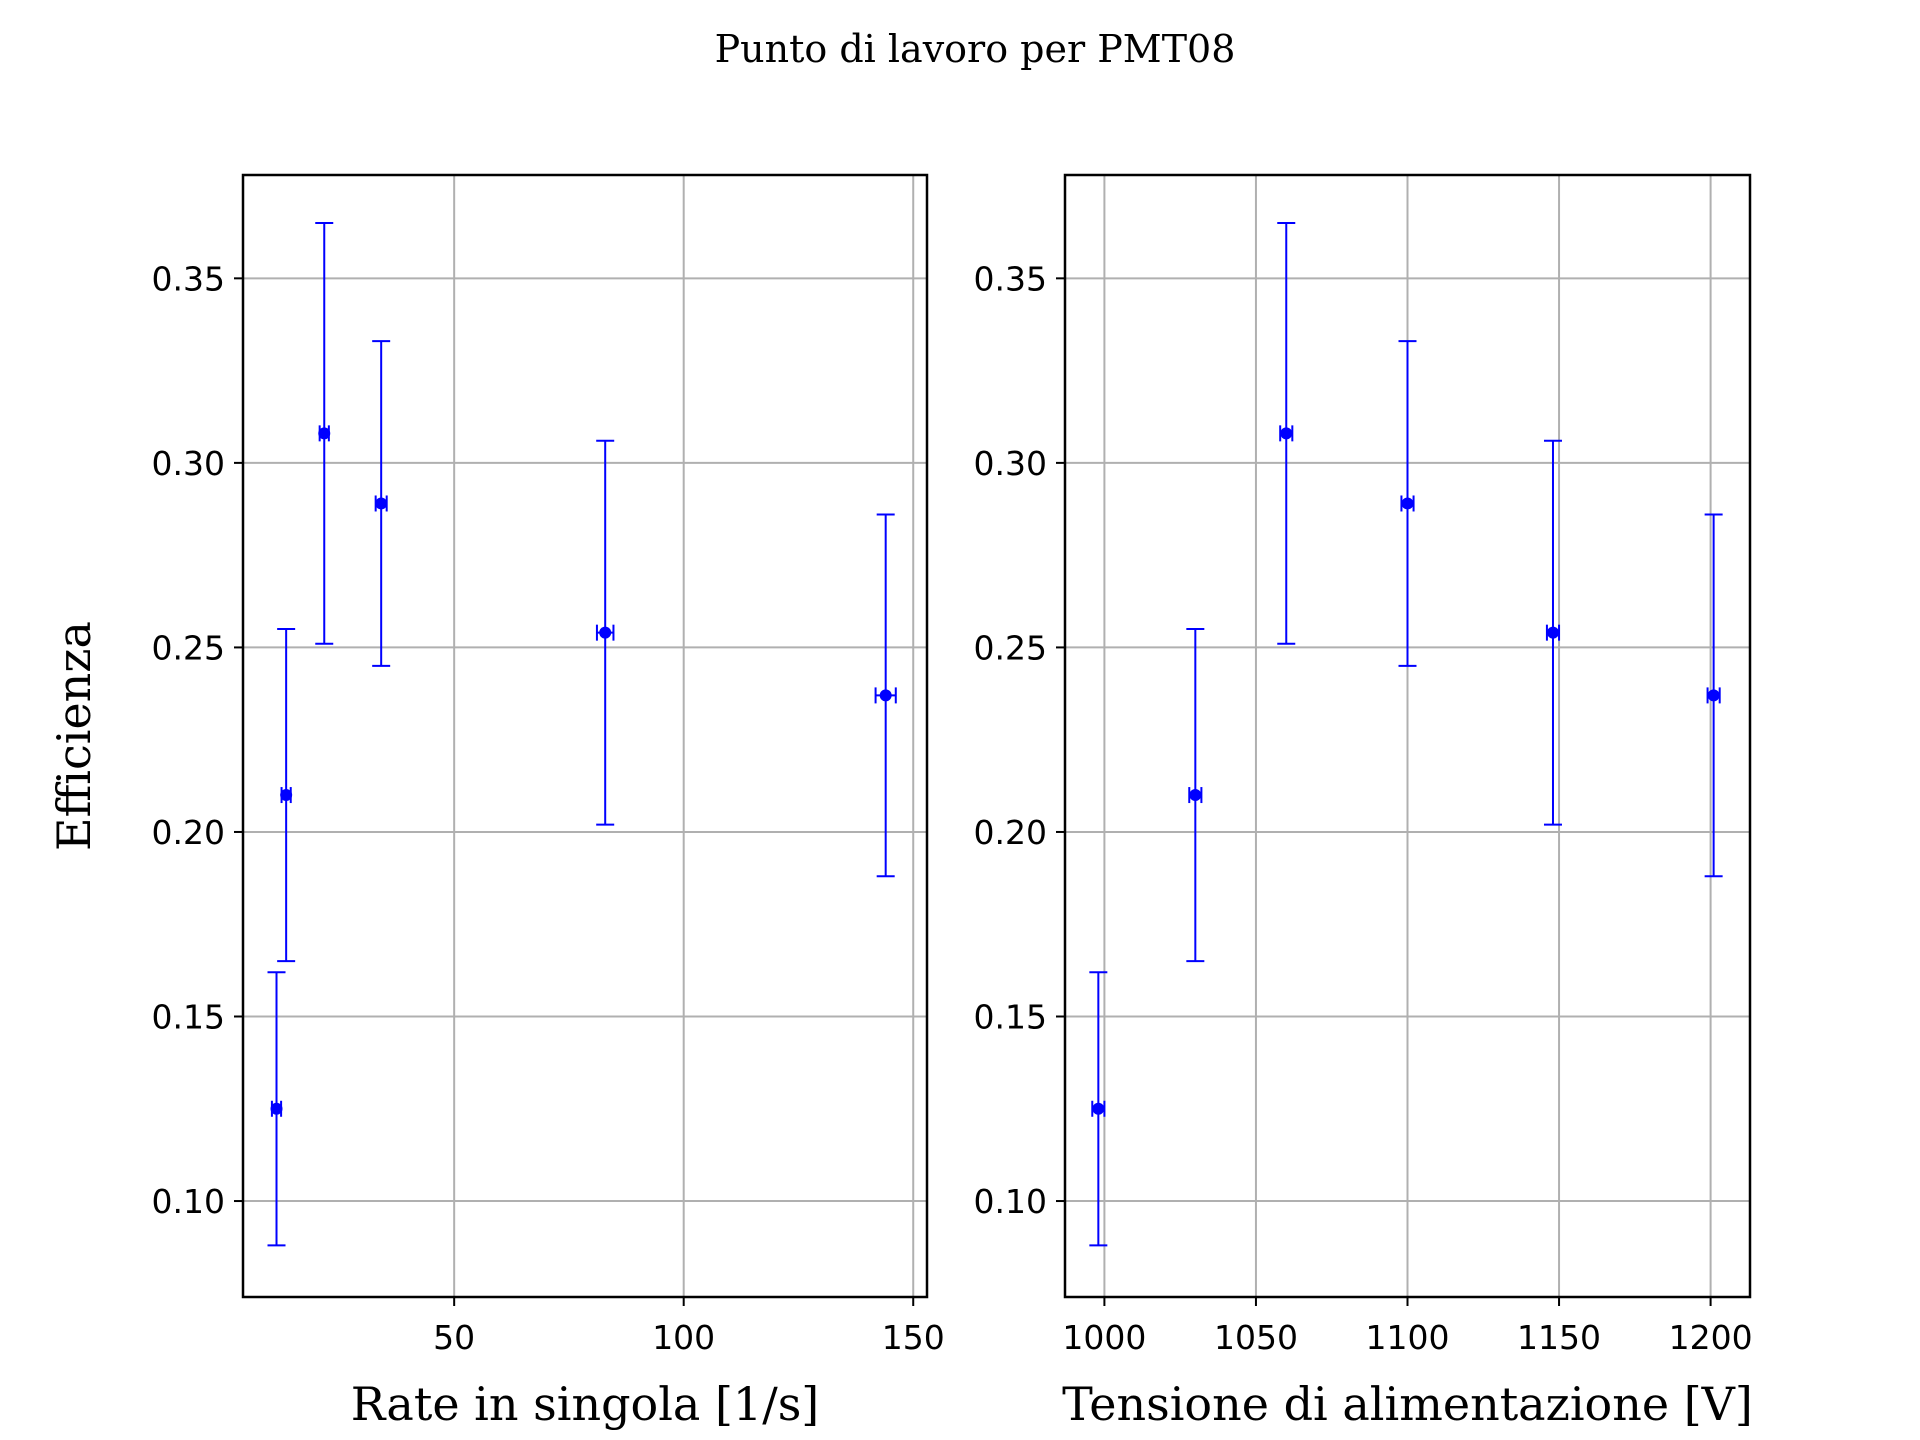 The image size is (1920, 1440). I want to click on x-tick-label: 50, so click(454, 1337).